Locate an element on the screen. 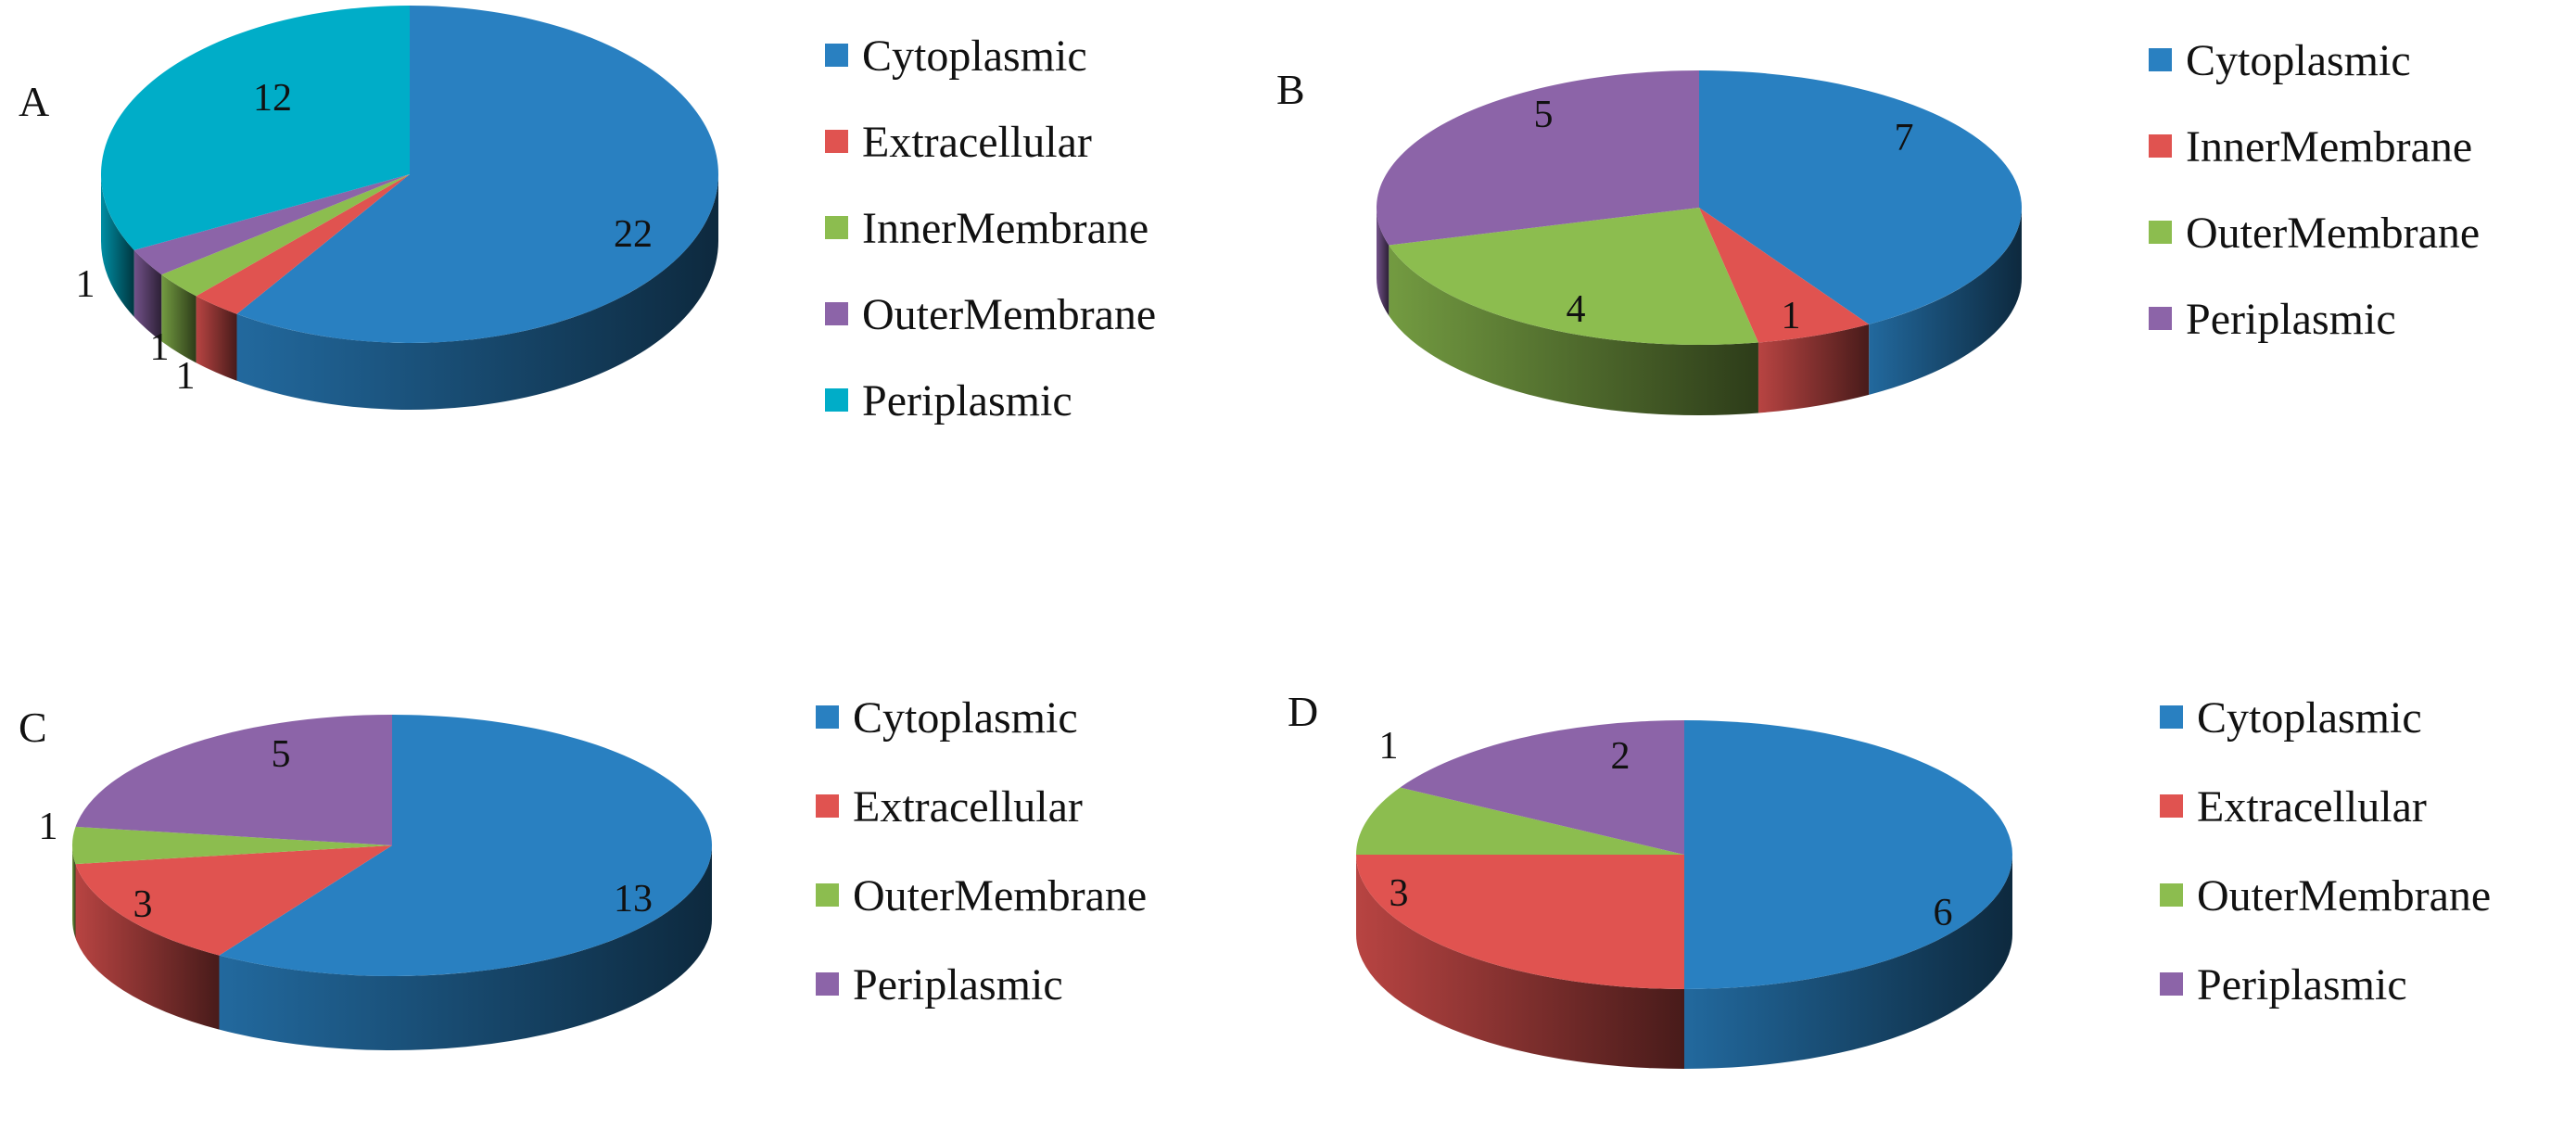 The height and width of the screenshot is (1130, 2576). legend-swatch-inner-membrane is located at coordinates (836, 227).